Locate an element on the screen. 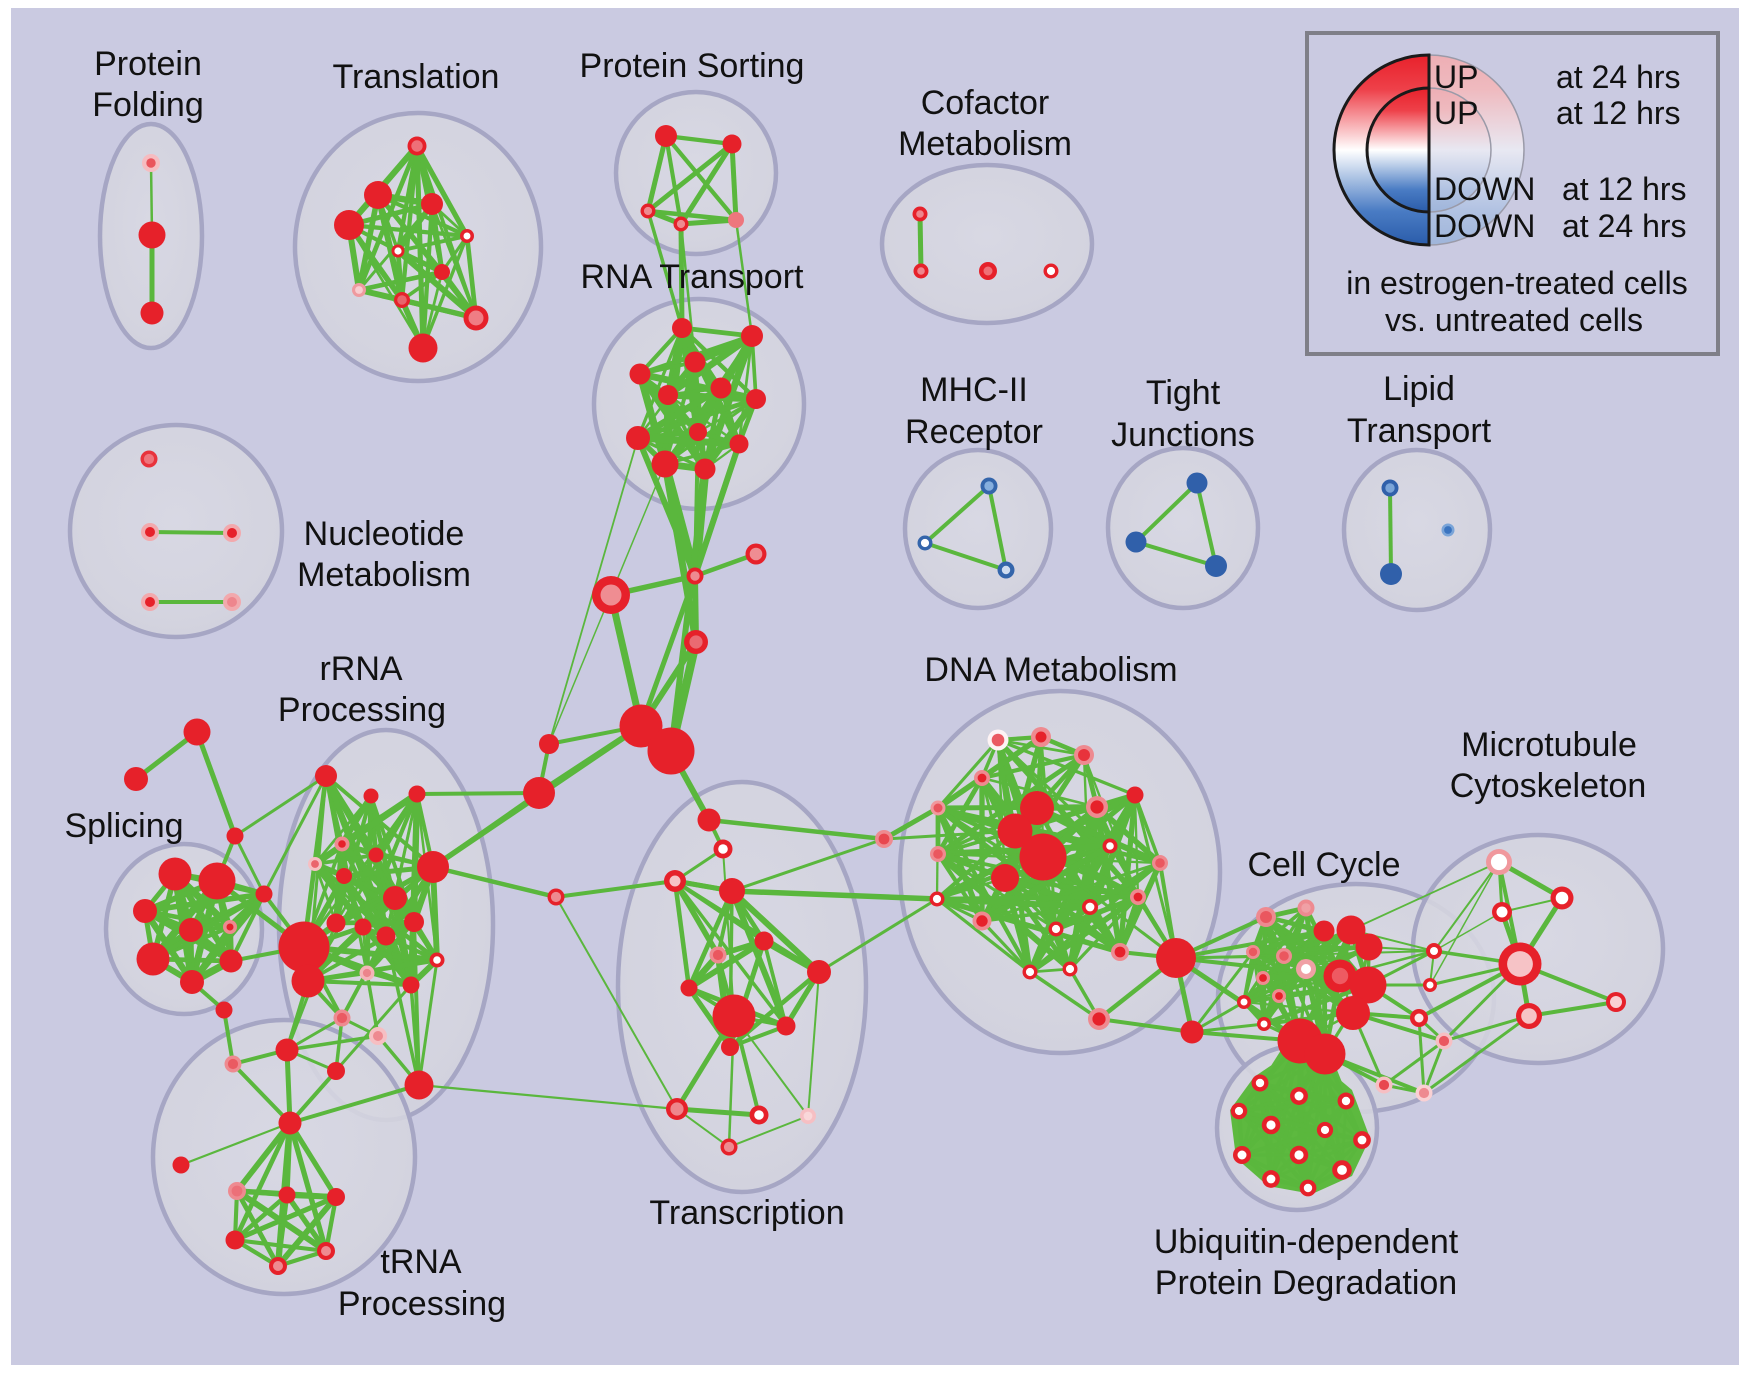 This screenshot has width=1750, height=1381. svg-text: Protein Degradation is located at coordinates (1306, 1283).